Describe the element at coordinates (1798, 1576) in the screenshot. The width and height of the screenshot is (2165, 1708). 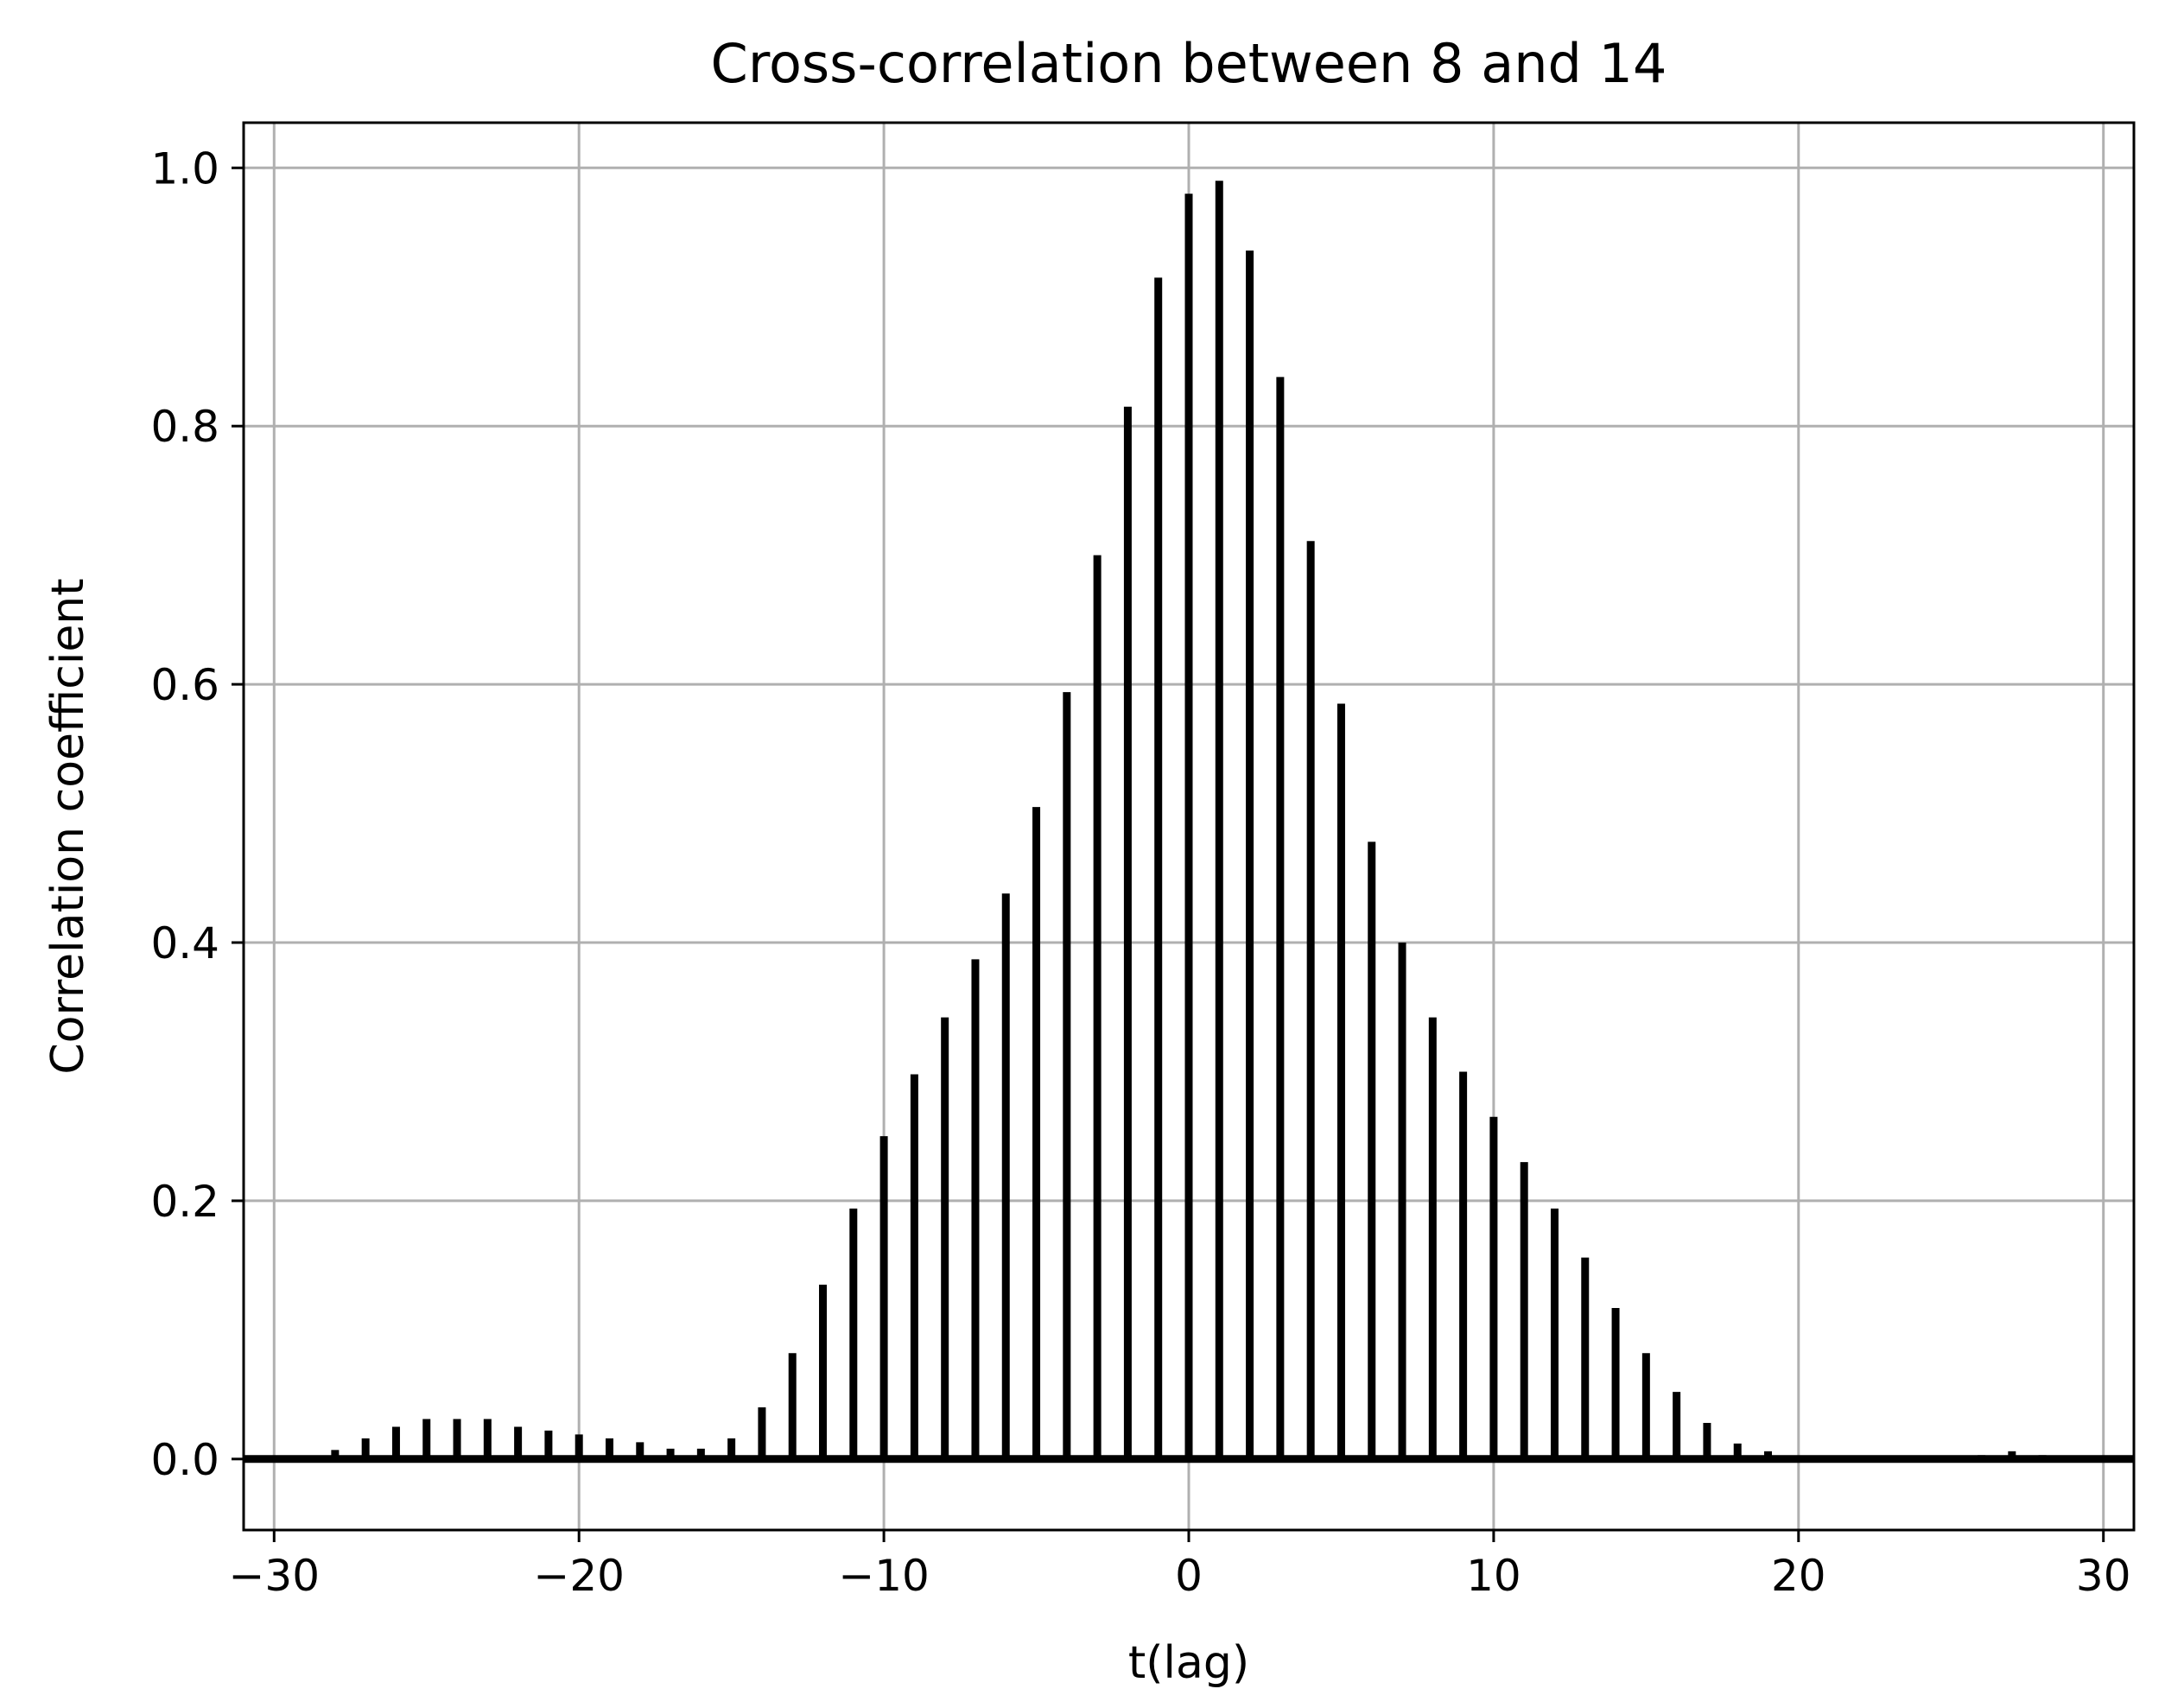
I see `x-tick-label: 20` at that location.